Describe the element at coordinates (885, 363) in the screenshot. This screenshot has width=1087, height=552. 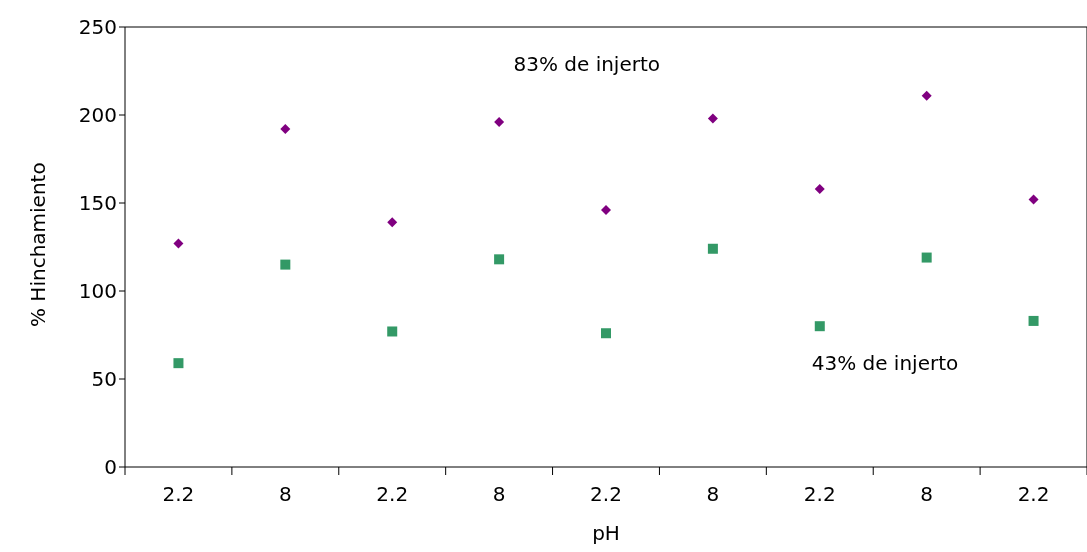
I see `series-label: 43% de injerto` at that location.